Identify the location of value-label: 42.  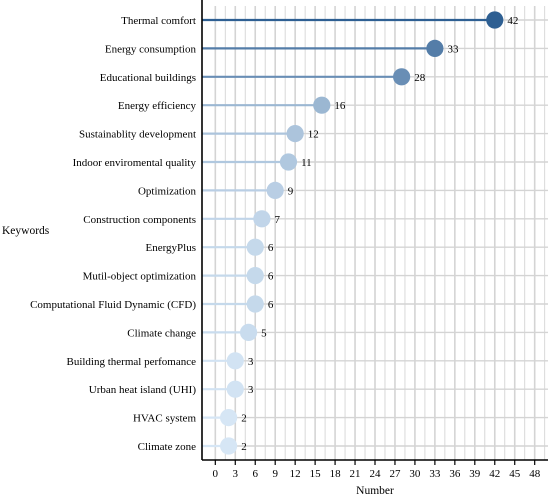
(512, 21).